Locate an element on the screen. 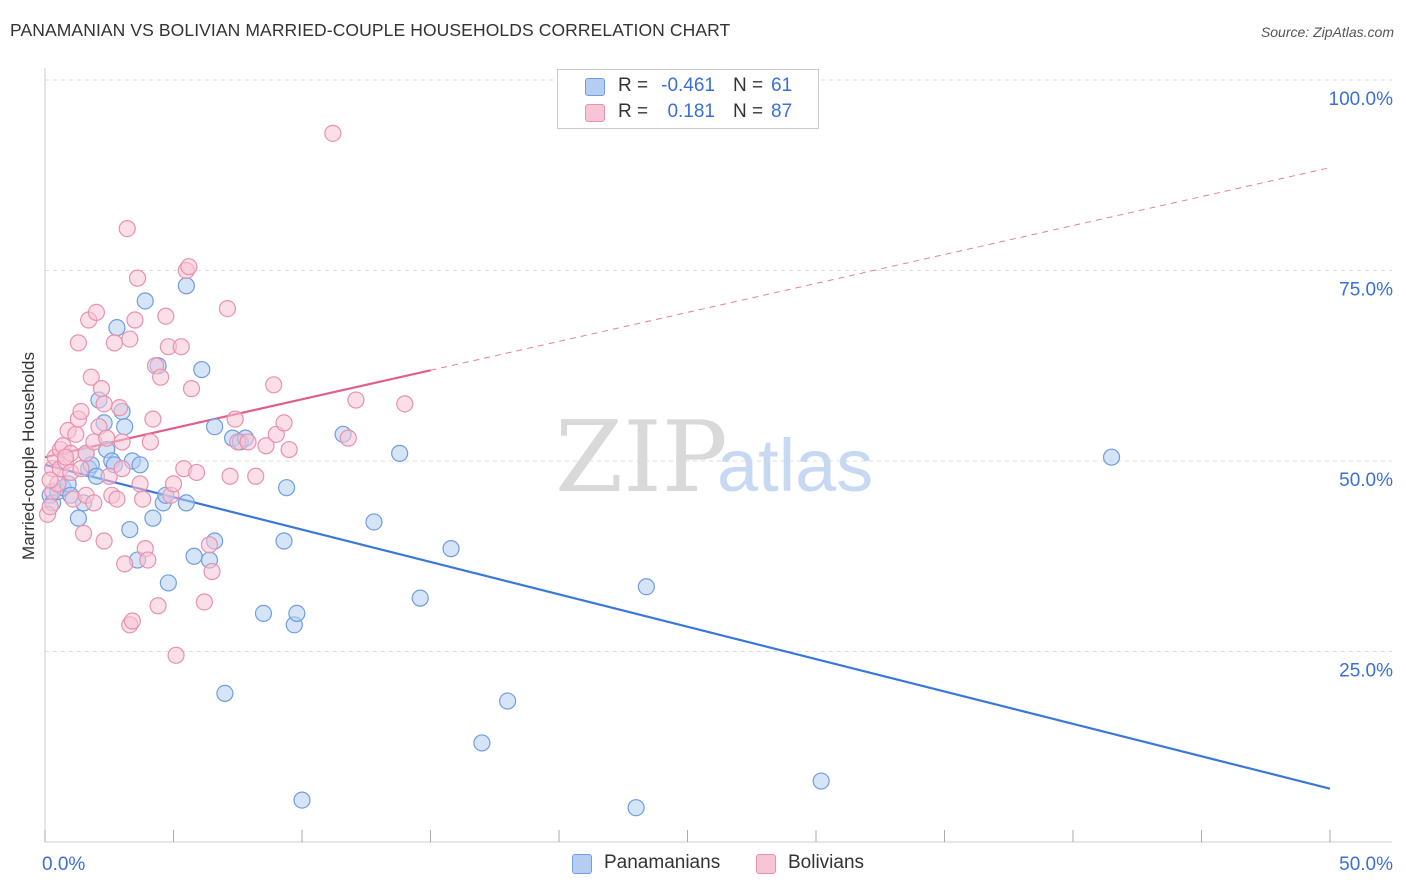 This screenshot has width=1406, height=892. legend-r-value: -0.461 is located at coordinates (688, 85).